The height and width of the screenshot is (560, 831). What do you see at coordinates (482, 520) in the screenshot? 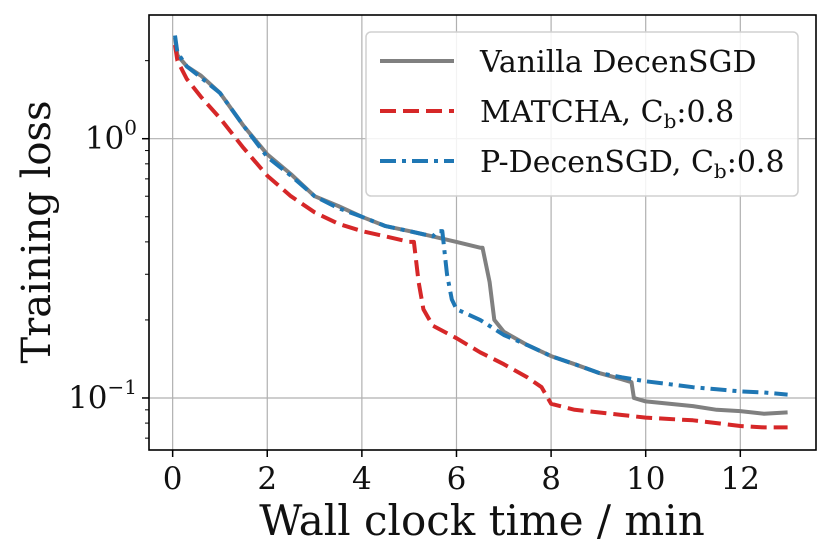
I see `x-axis-title: Wall clock time / min` at bounding box center [482, 520].